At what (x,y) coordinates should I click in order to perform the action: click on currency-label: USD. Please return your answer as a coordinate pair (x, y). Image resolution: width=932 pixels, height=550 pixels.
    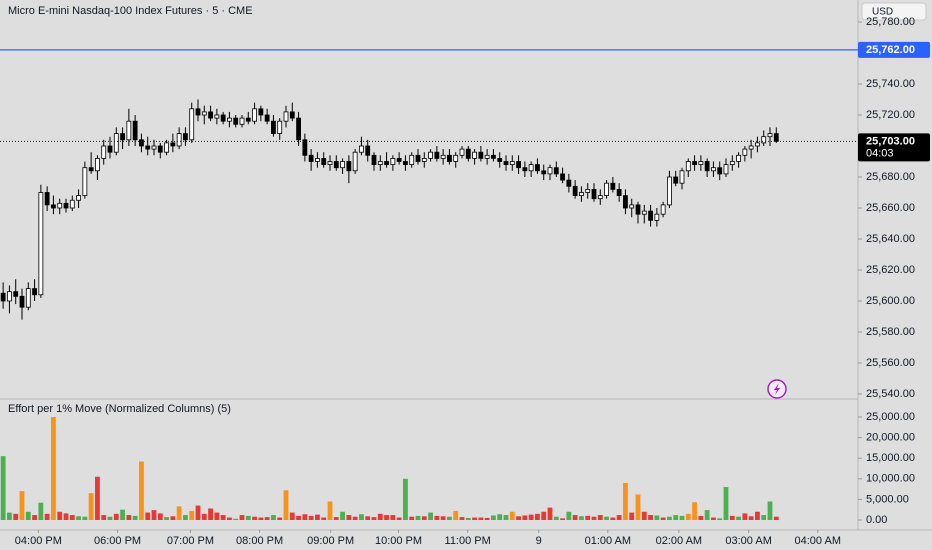
    Looking at the image, I should click on (882, 12).